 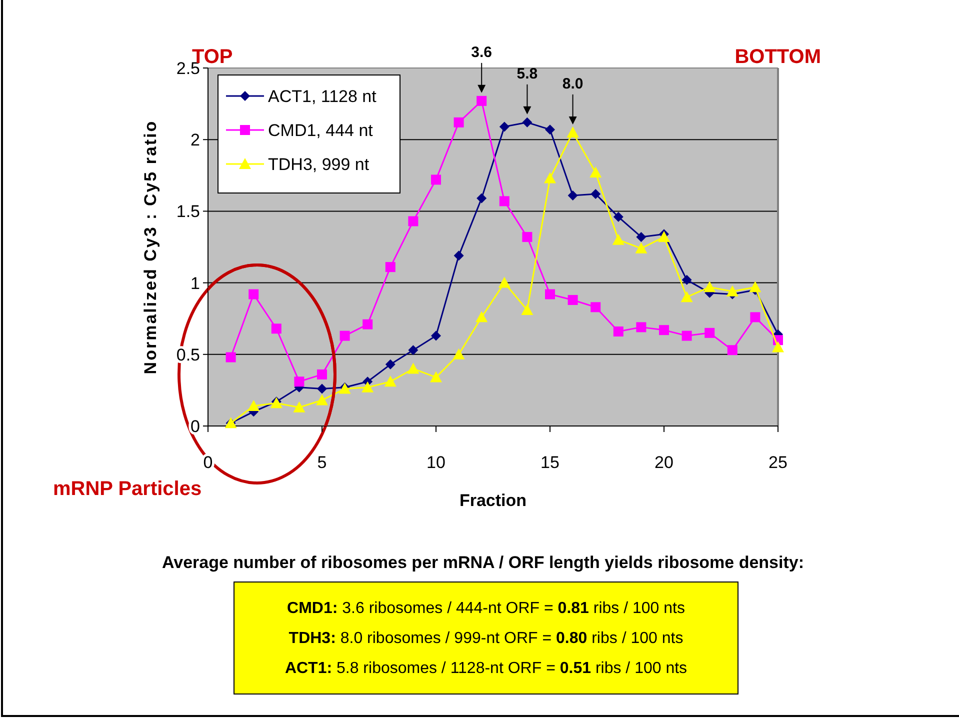 I want to click on text: ACT1: 5.8 ribosomes / 1128-nt ORF = 0.51 ribs / 100 nts, so click(x=486, y=668).